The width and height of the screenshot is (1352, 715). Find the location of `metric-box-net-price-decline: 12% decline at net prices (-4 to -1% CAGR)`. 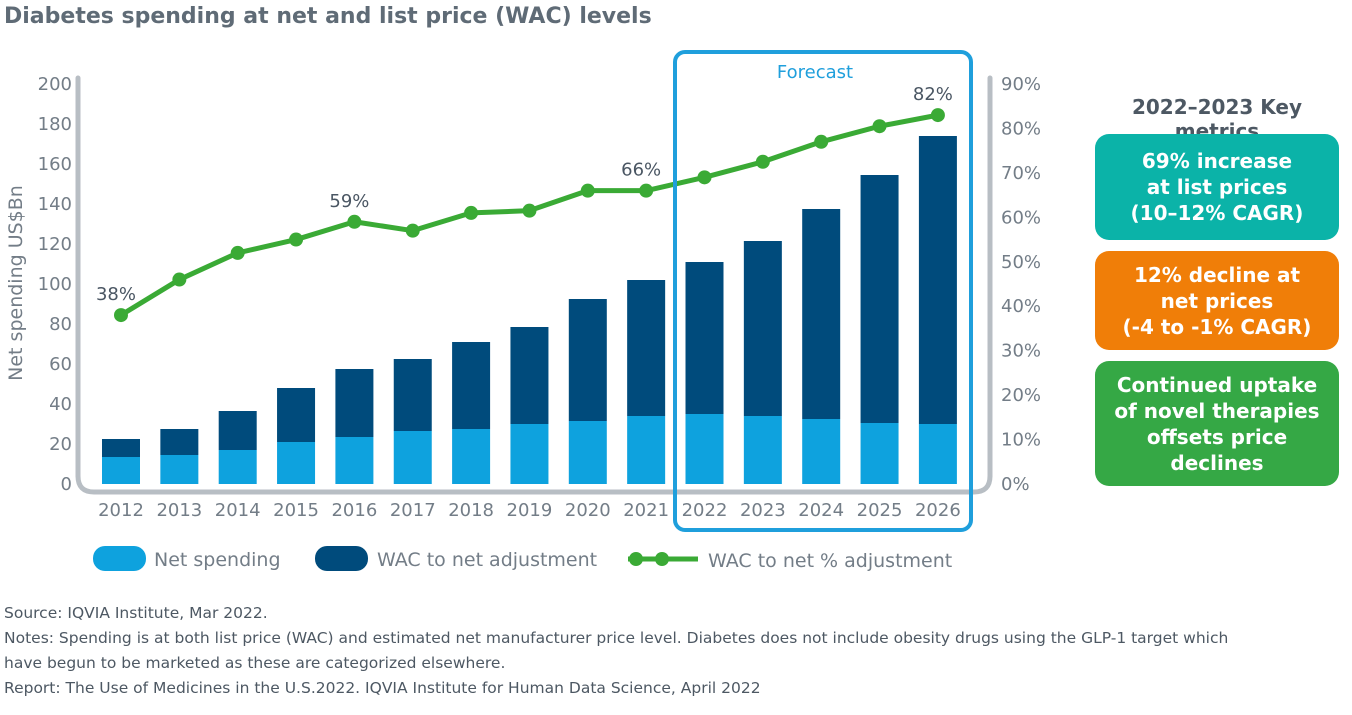

metric-box-net-price-decline: 12% decline at net prices (-4 to -1% CAGR) is located at coordinates (1217, 300).